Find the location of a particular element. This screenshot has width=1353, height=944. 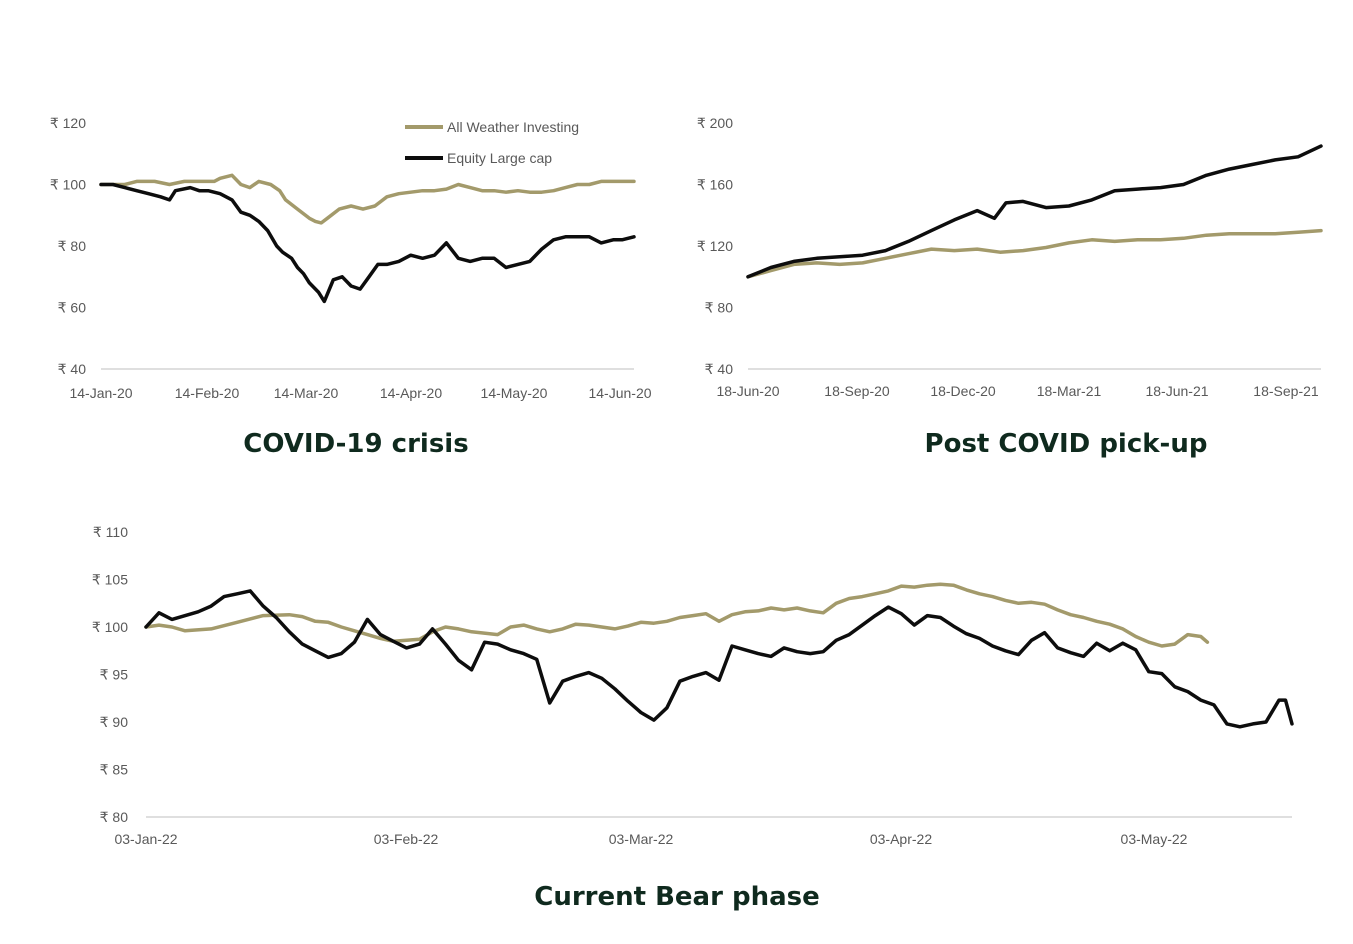

x-tick-label: 18-Mar-21 is located at coordinates (1069, 391).